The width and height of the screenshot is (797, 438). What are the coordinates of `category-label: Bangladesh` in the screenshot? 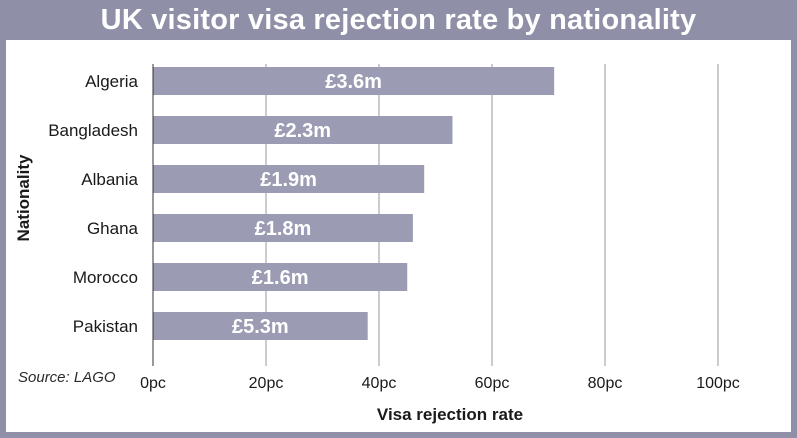 It's located at (93, 130).